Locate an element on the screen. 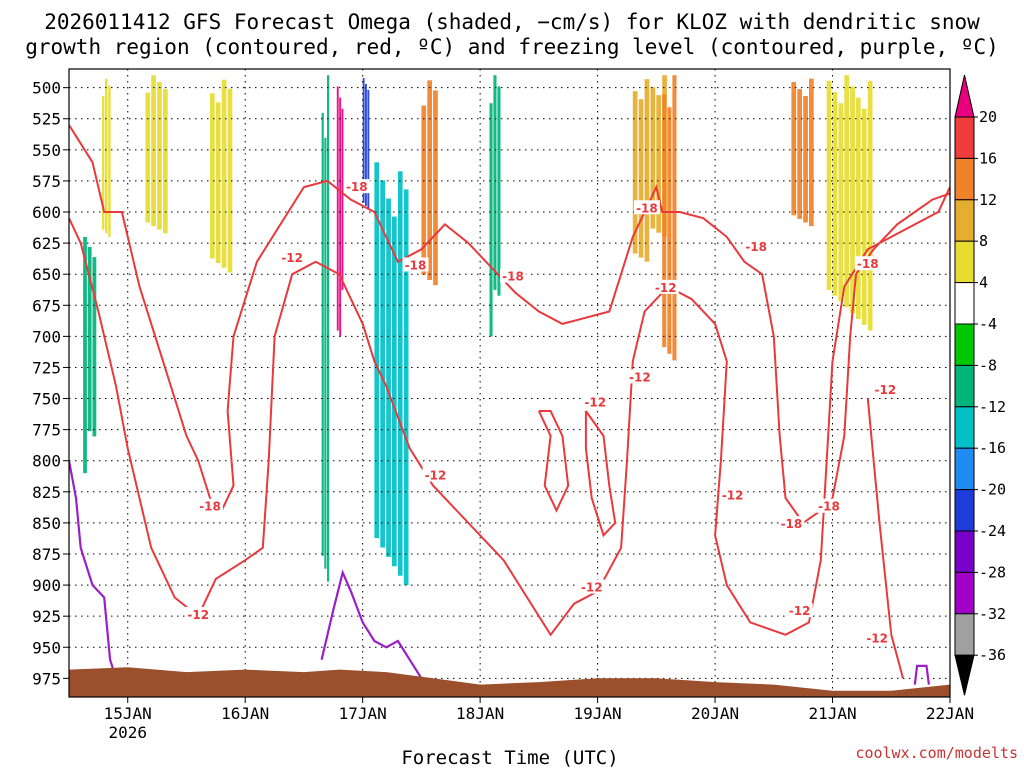 This screenshot has height=768, width=1024. y-tick-label: 825 is located at coordinates (46, 492).